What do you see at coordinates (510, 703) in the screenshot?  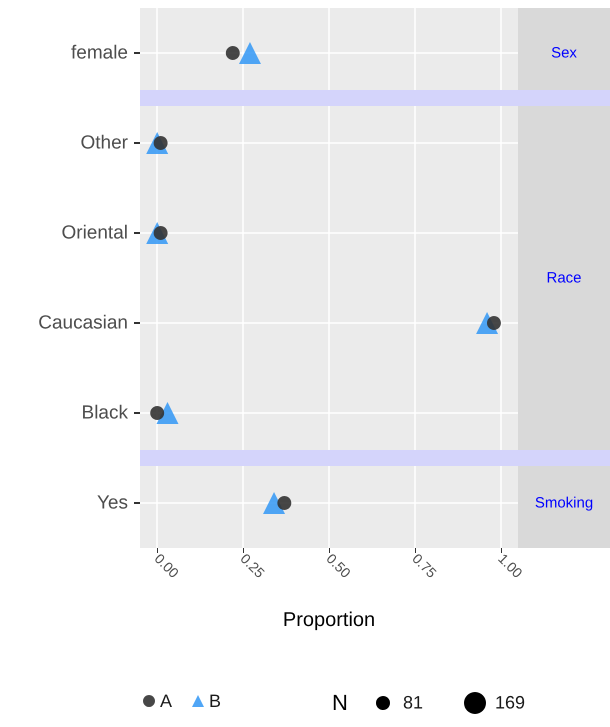 I see `text: 169` at bounding box center [510, 703].